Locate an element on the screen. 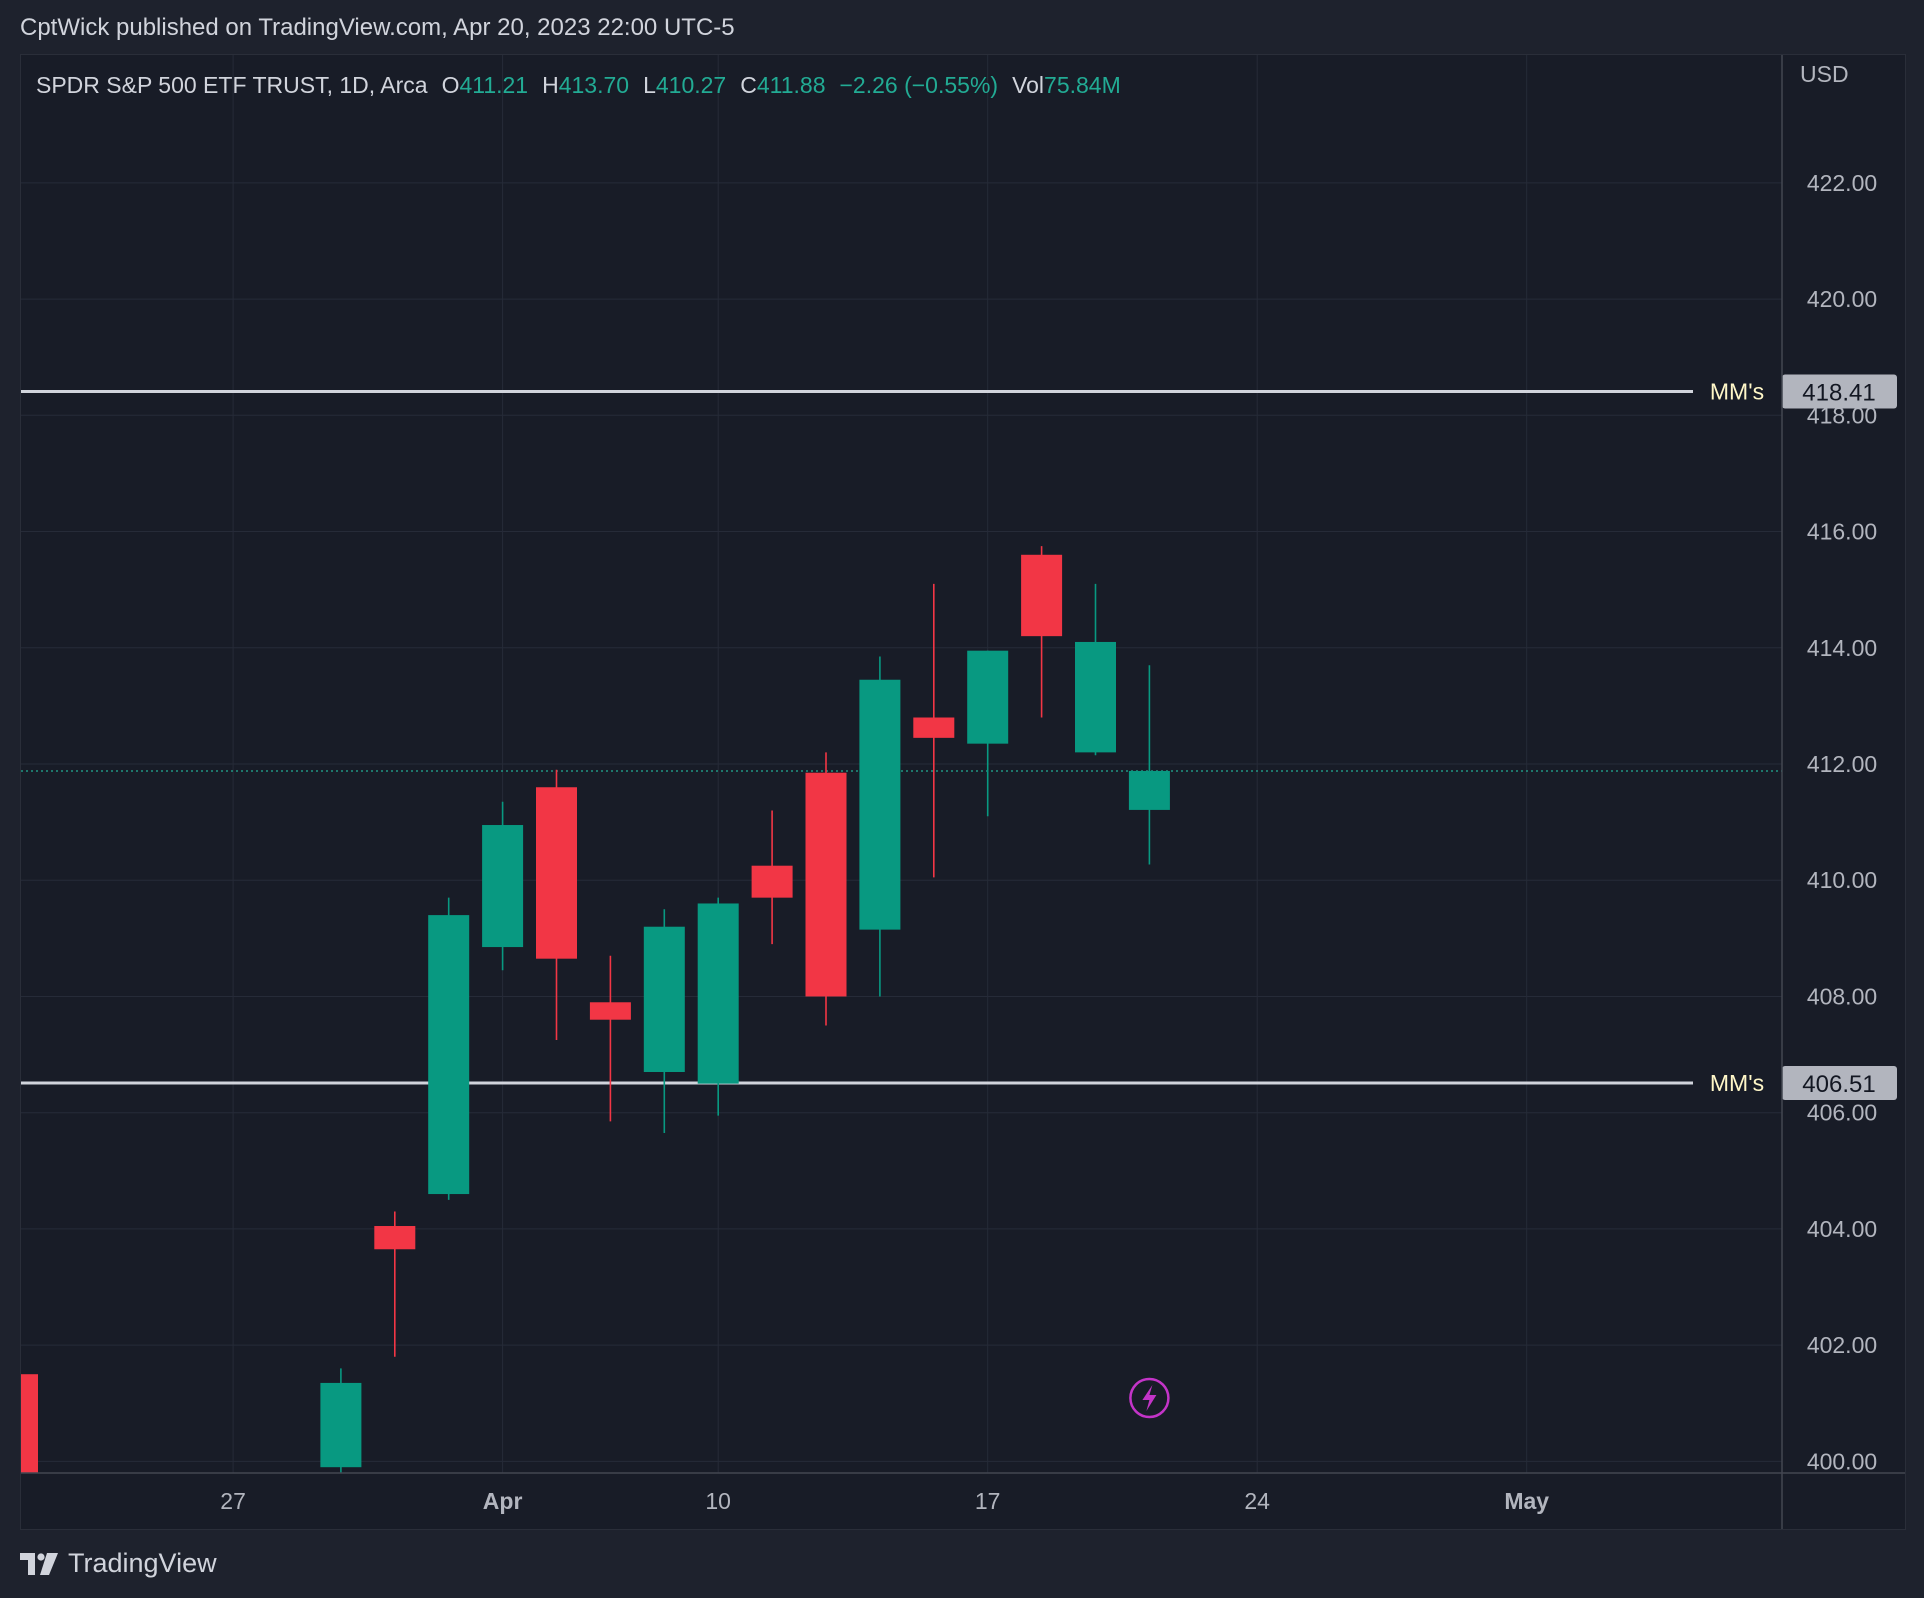 This screenshot has width=1924, height=1598. legend-volume-label: Vol is located at coordinates (1028, 85).